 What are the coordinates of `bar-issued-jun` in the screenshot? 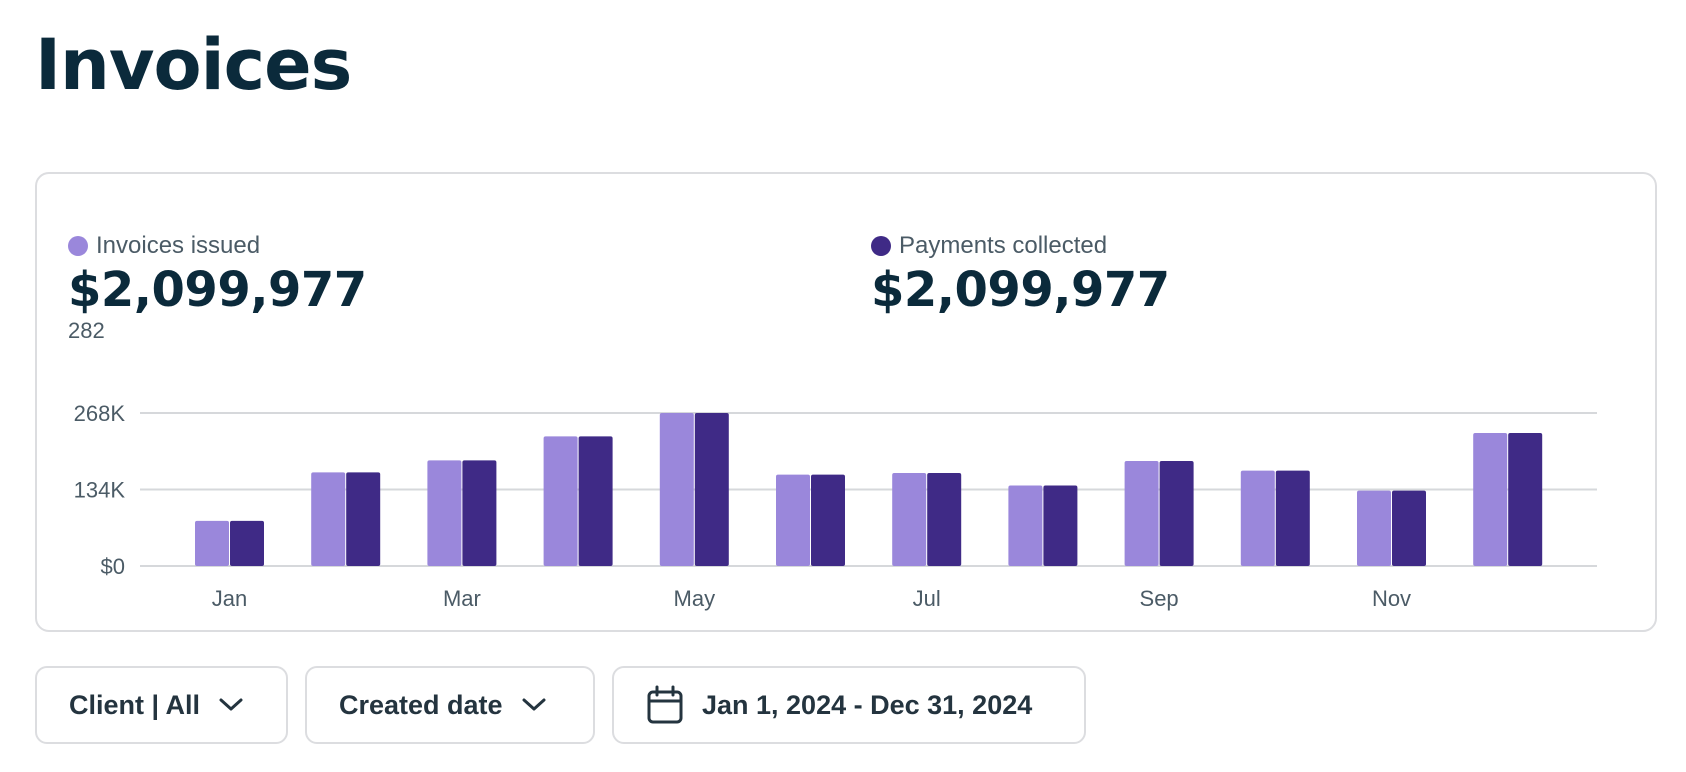 It's located at (793, 520).